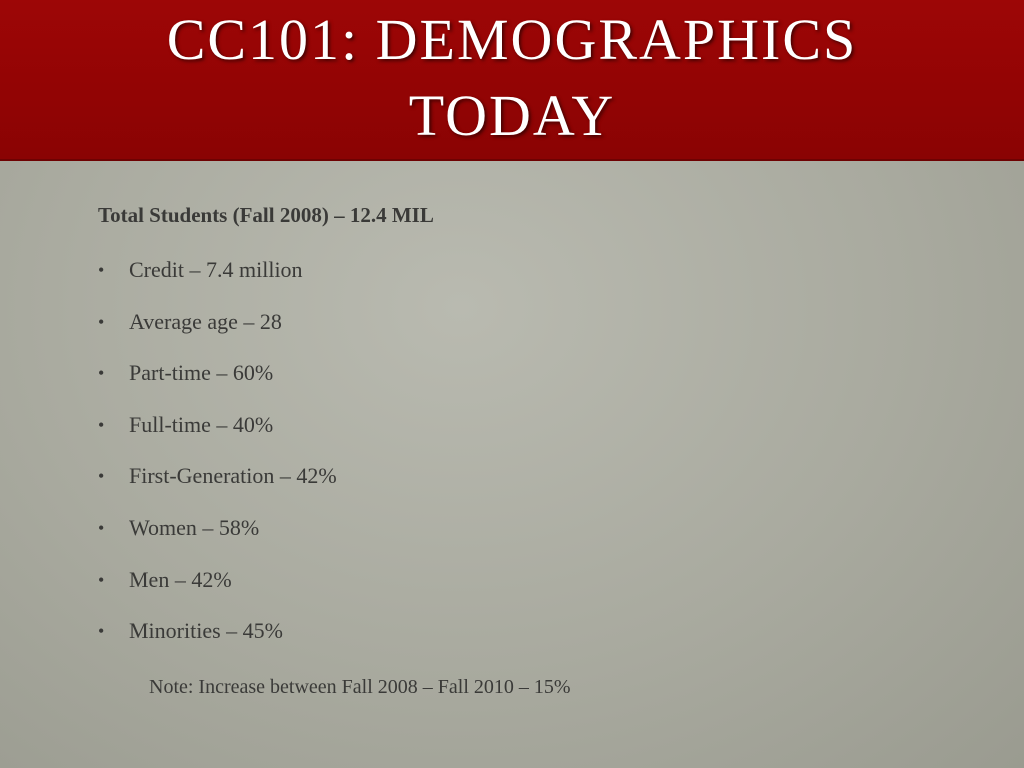  What do you see at coordinates (266, 215) in the screenshot?
I see `total-students-heading: Total Students (Fall 2008) – 12.4 MIL` at bounding box center [266, 215].